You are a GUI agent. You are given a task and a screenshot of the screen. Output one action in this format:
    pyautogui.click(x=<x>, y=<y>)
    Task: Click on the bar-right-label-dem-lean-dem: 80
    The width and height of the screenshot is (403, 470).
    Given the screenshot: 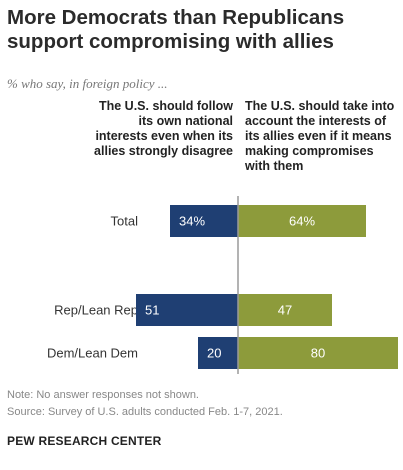 What is the action you would take?
    pyautogui.click(x=318, y=353)
    